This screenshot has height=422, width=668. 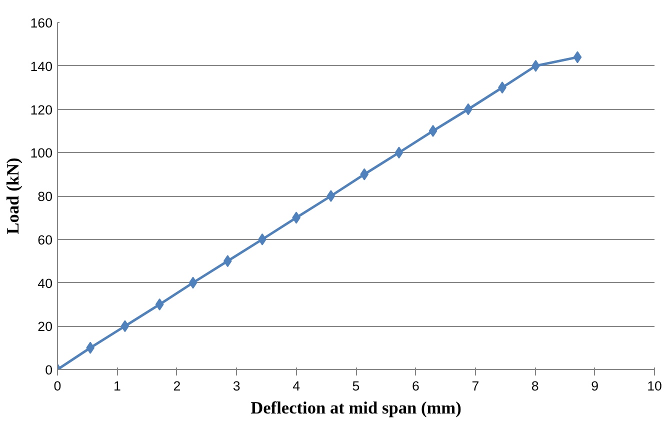 I want to click on y-tick-label: 20, so click(x=45, y=326).